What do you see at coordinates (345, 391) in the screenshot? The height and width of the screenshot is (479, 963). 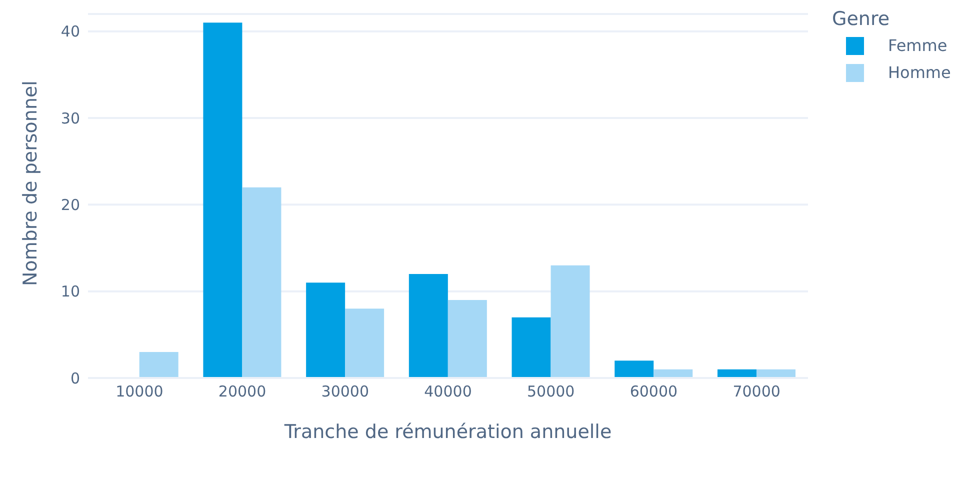 I see `x-tick-label: 30000` at bounding box center [345, 391].